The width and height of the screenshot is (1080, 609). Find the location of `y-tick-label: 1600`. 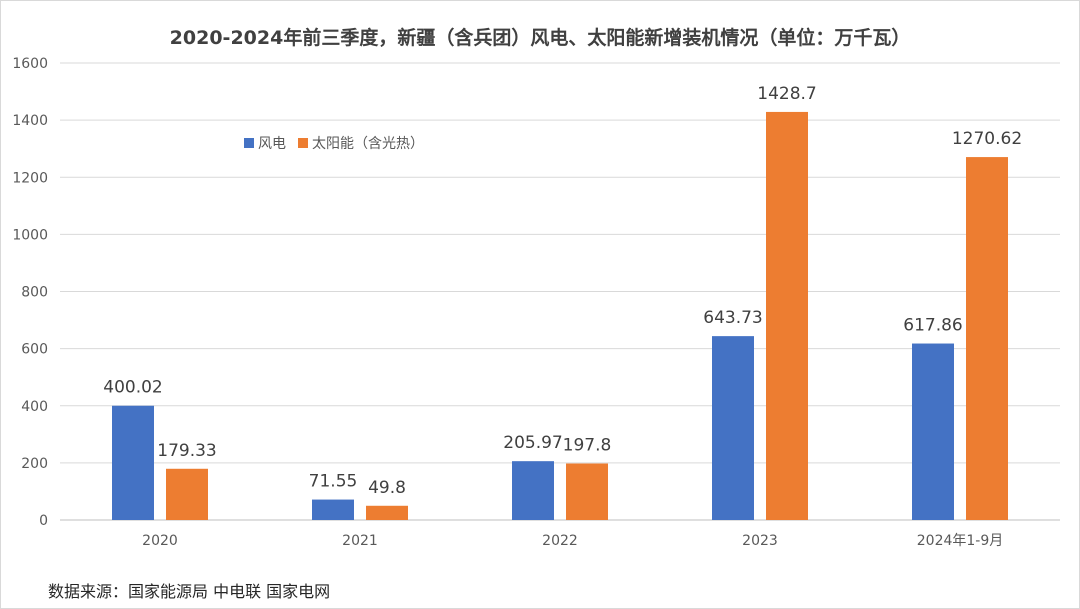

y-tick-label: 1600 is located at coordinates (30, 64).